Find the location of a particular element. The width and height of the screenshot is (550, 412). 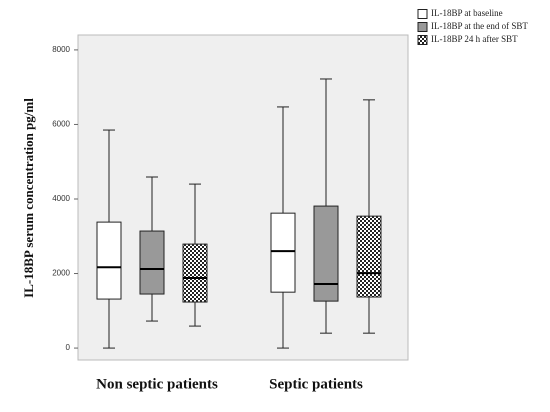

legend-label: IL-18BP at baseline is located at coordinates (467, 13).